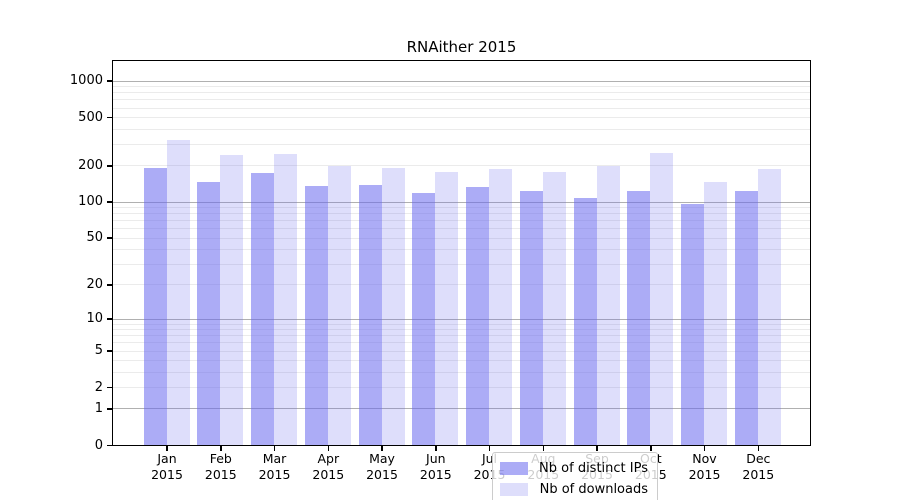 The height and width of the screenshot is (500, 900). I want to click on bar-nb-of-distinct-ips-nov-2015, so click(692, 324).